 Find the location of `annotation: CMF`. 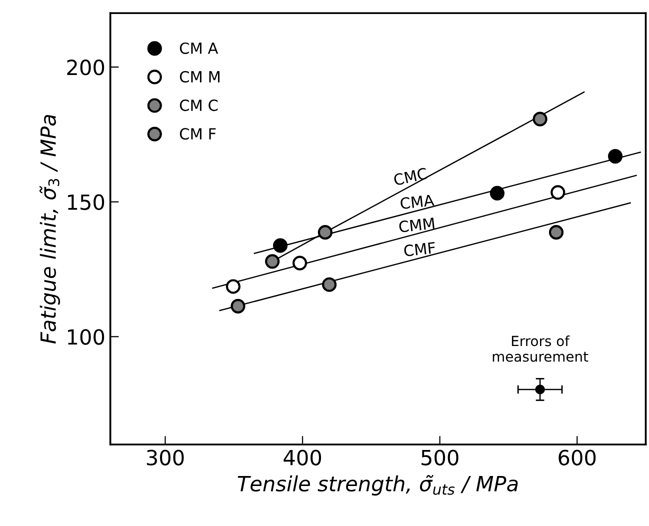

annotation: CMF is located at coordinates (420, 249).